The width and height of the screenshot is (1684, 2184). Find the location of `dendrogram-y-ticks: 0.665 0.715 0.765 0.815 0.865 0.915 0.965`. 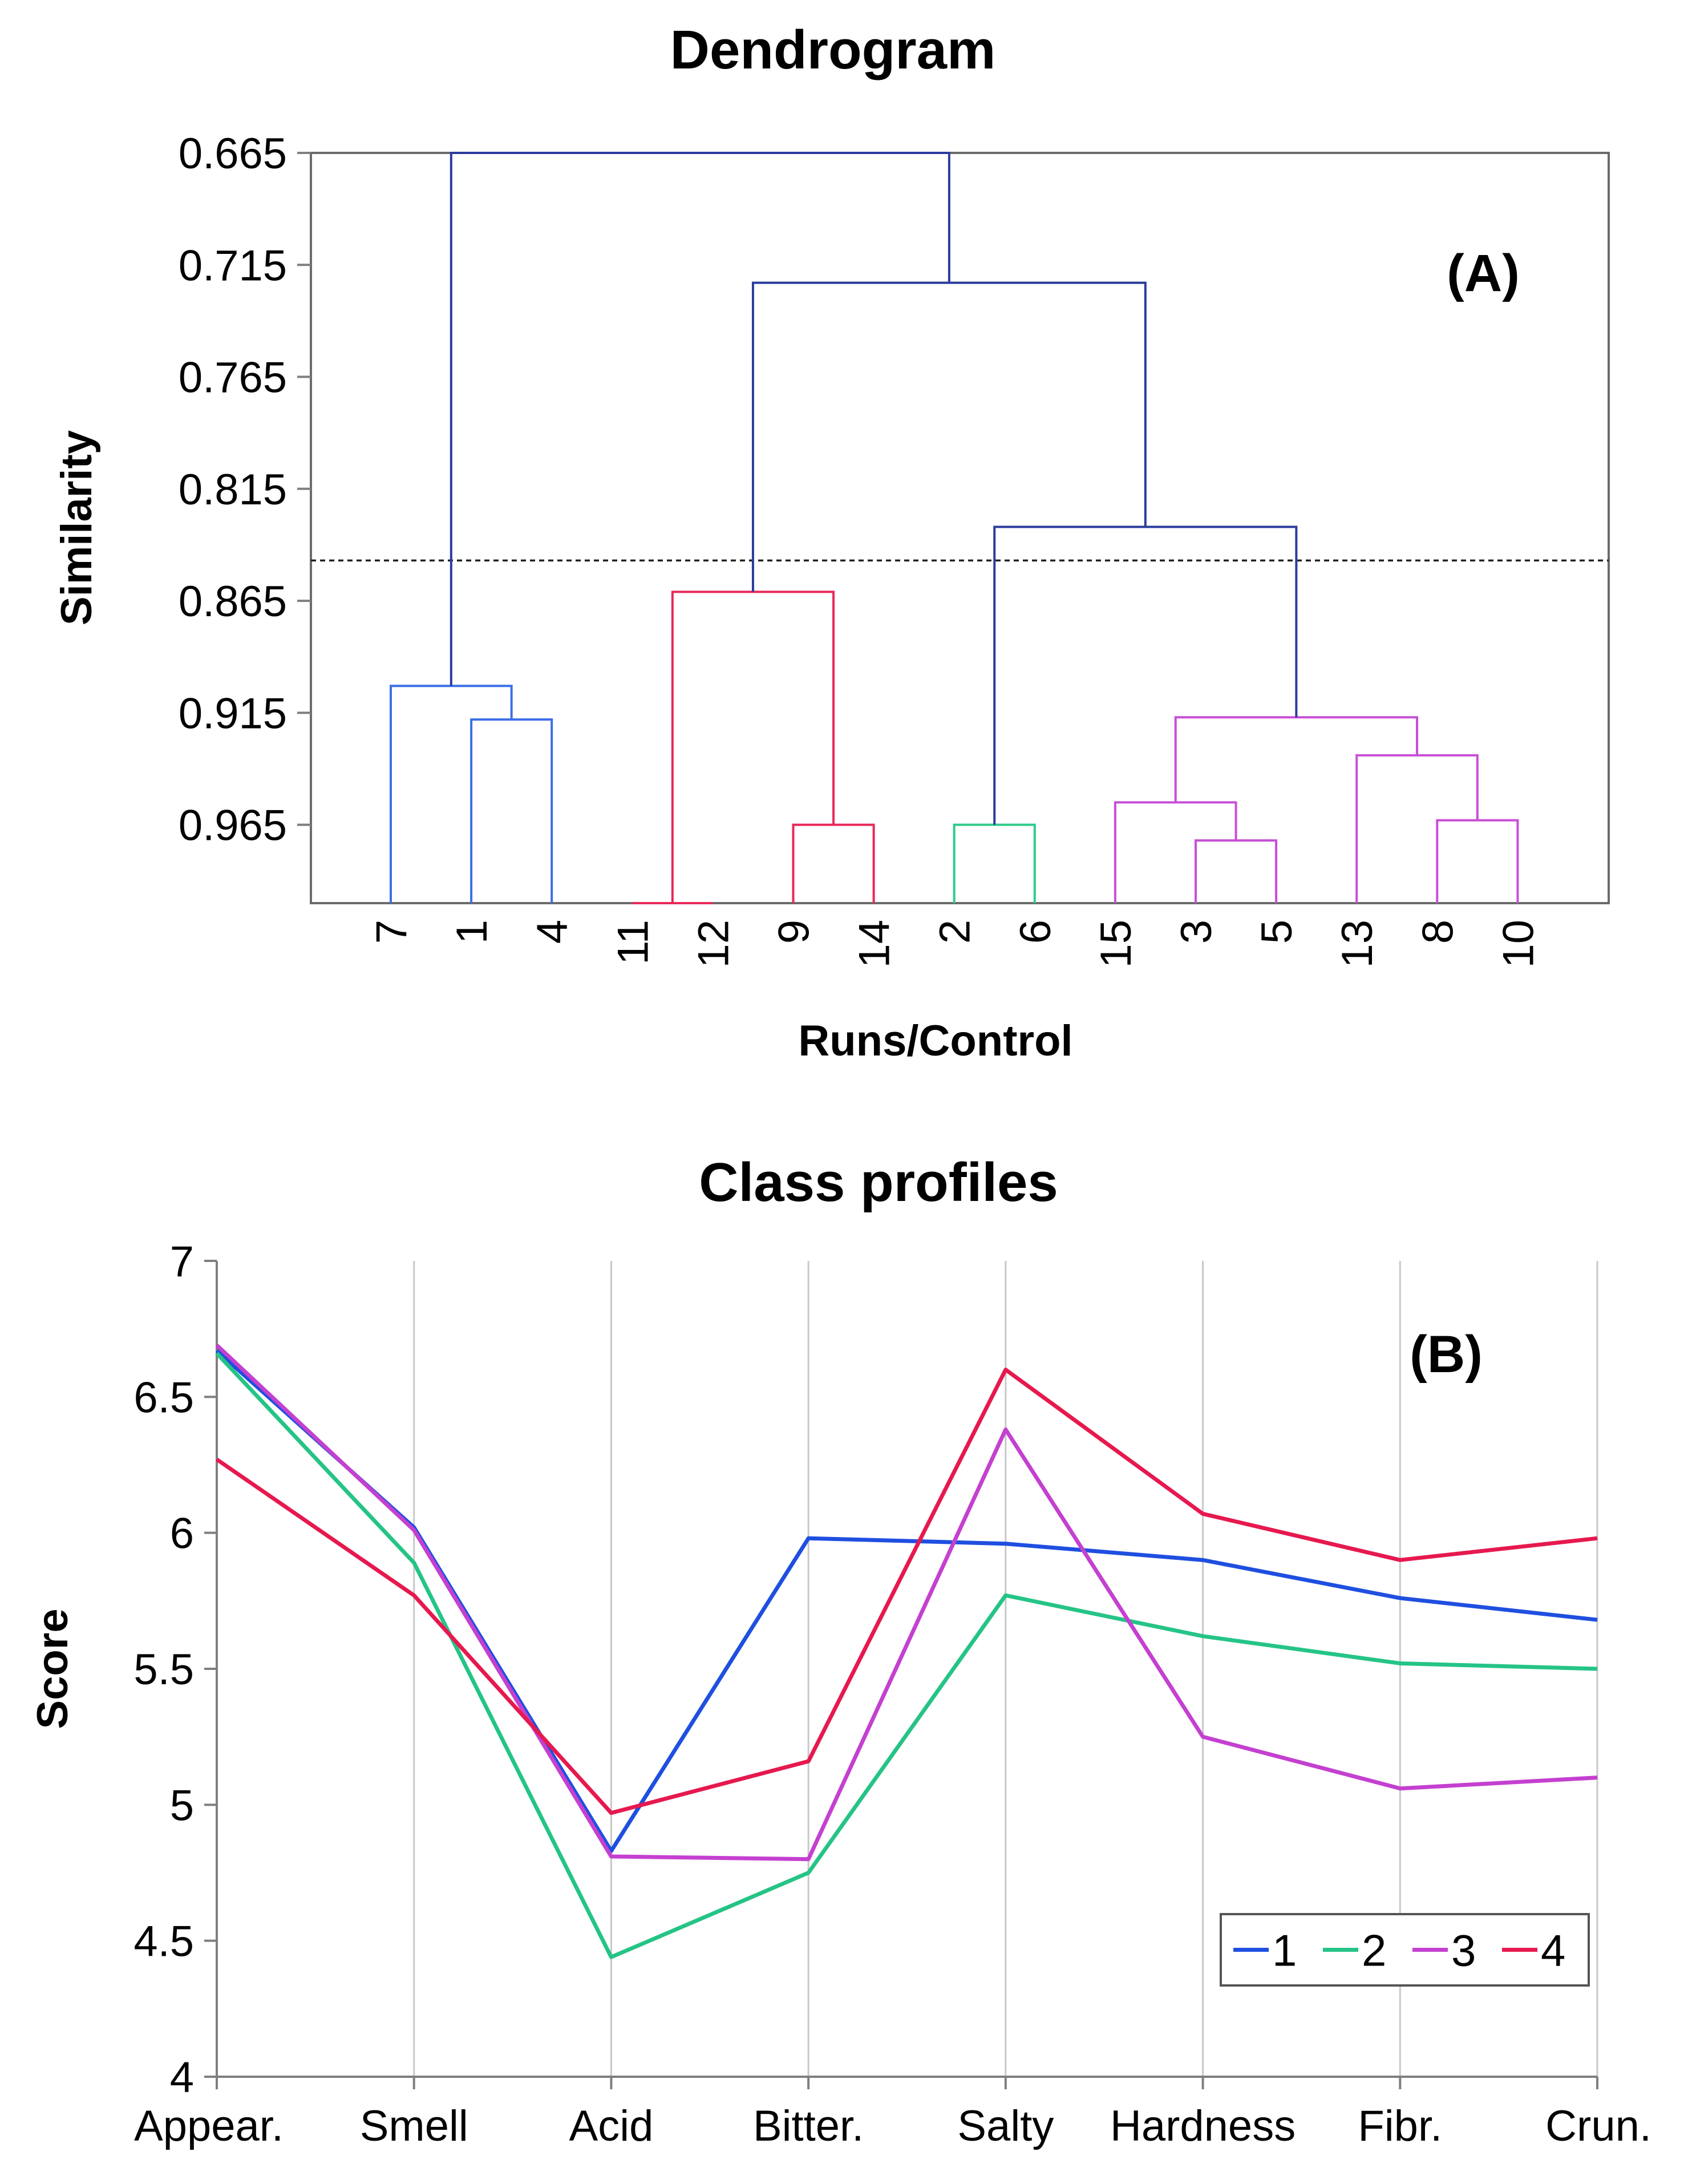

dendrogram-y-ticks: 0.665 0.715 0.765 0.815 0.865 0.915 0.965 is located at coordinates (245, 490).